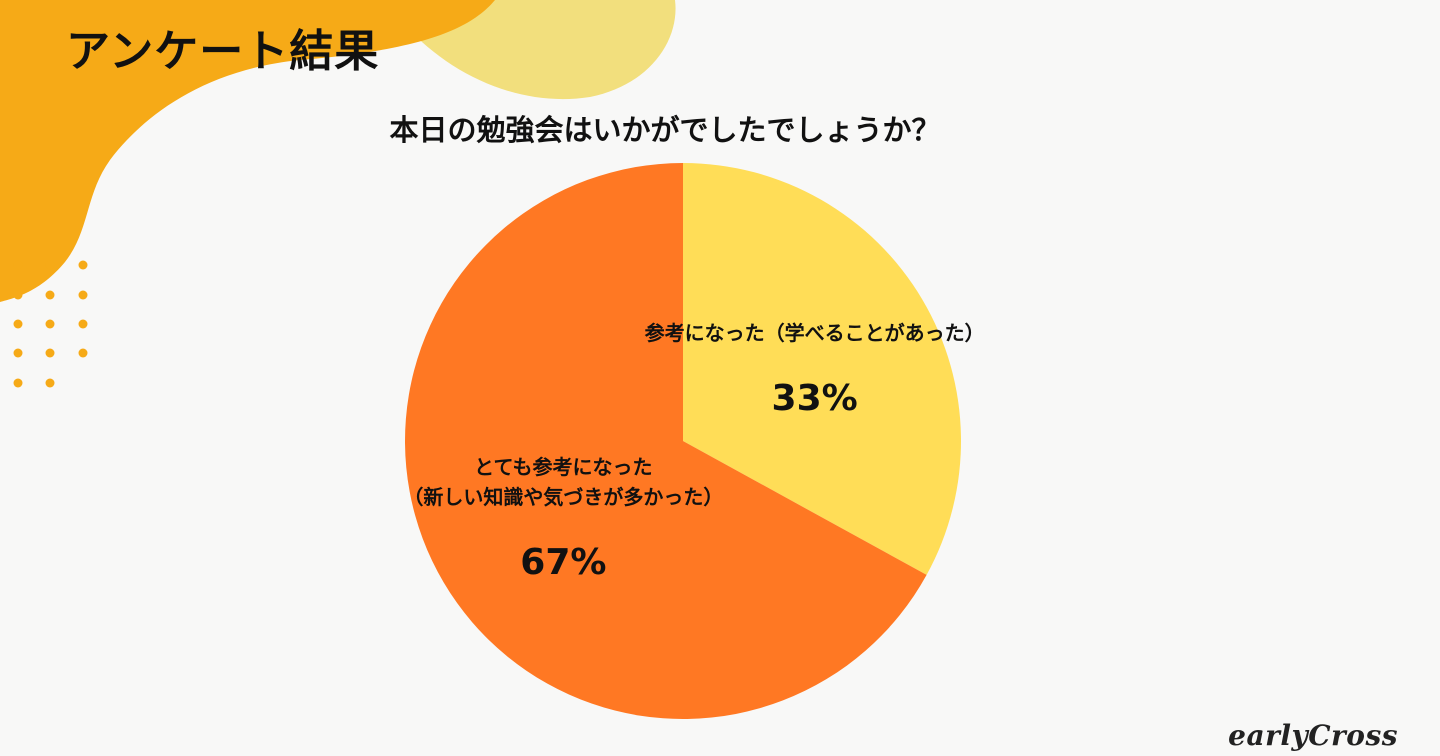  Describe the element at coordinates (815, 333) in the screenshot. I see `slice-category-label: 参考になった（学べることがあった）` at that location.